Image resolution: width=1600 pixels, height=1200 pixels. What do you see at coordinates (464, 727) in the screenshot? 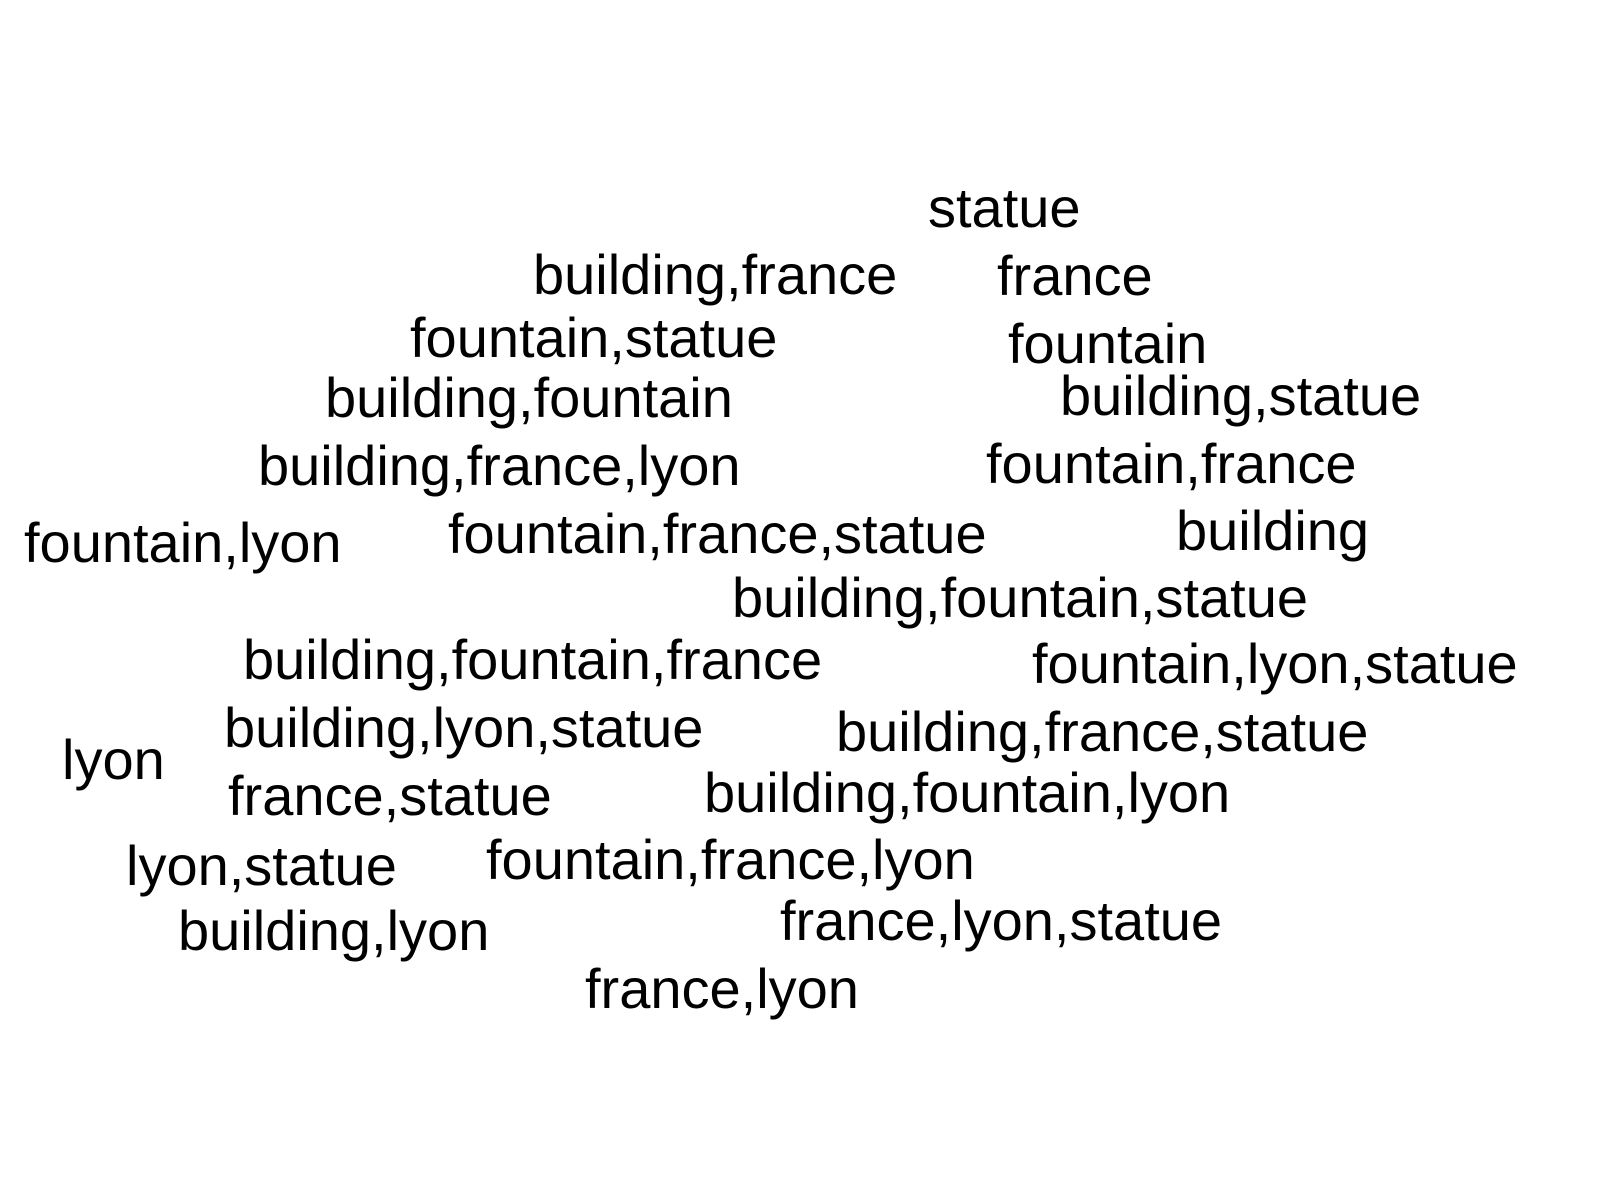
I see `label-building-lyon-statue: building,lyon,statue` at bounding box center [464, 727].